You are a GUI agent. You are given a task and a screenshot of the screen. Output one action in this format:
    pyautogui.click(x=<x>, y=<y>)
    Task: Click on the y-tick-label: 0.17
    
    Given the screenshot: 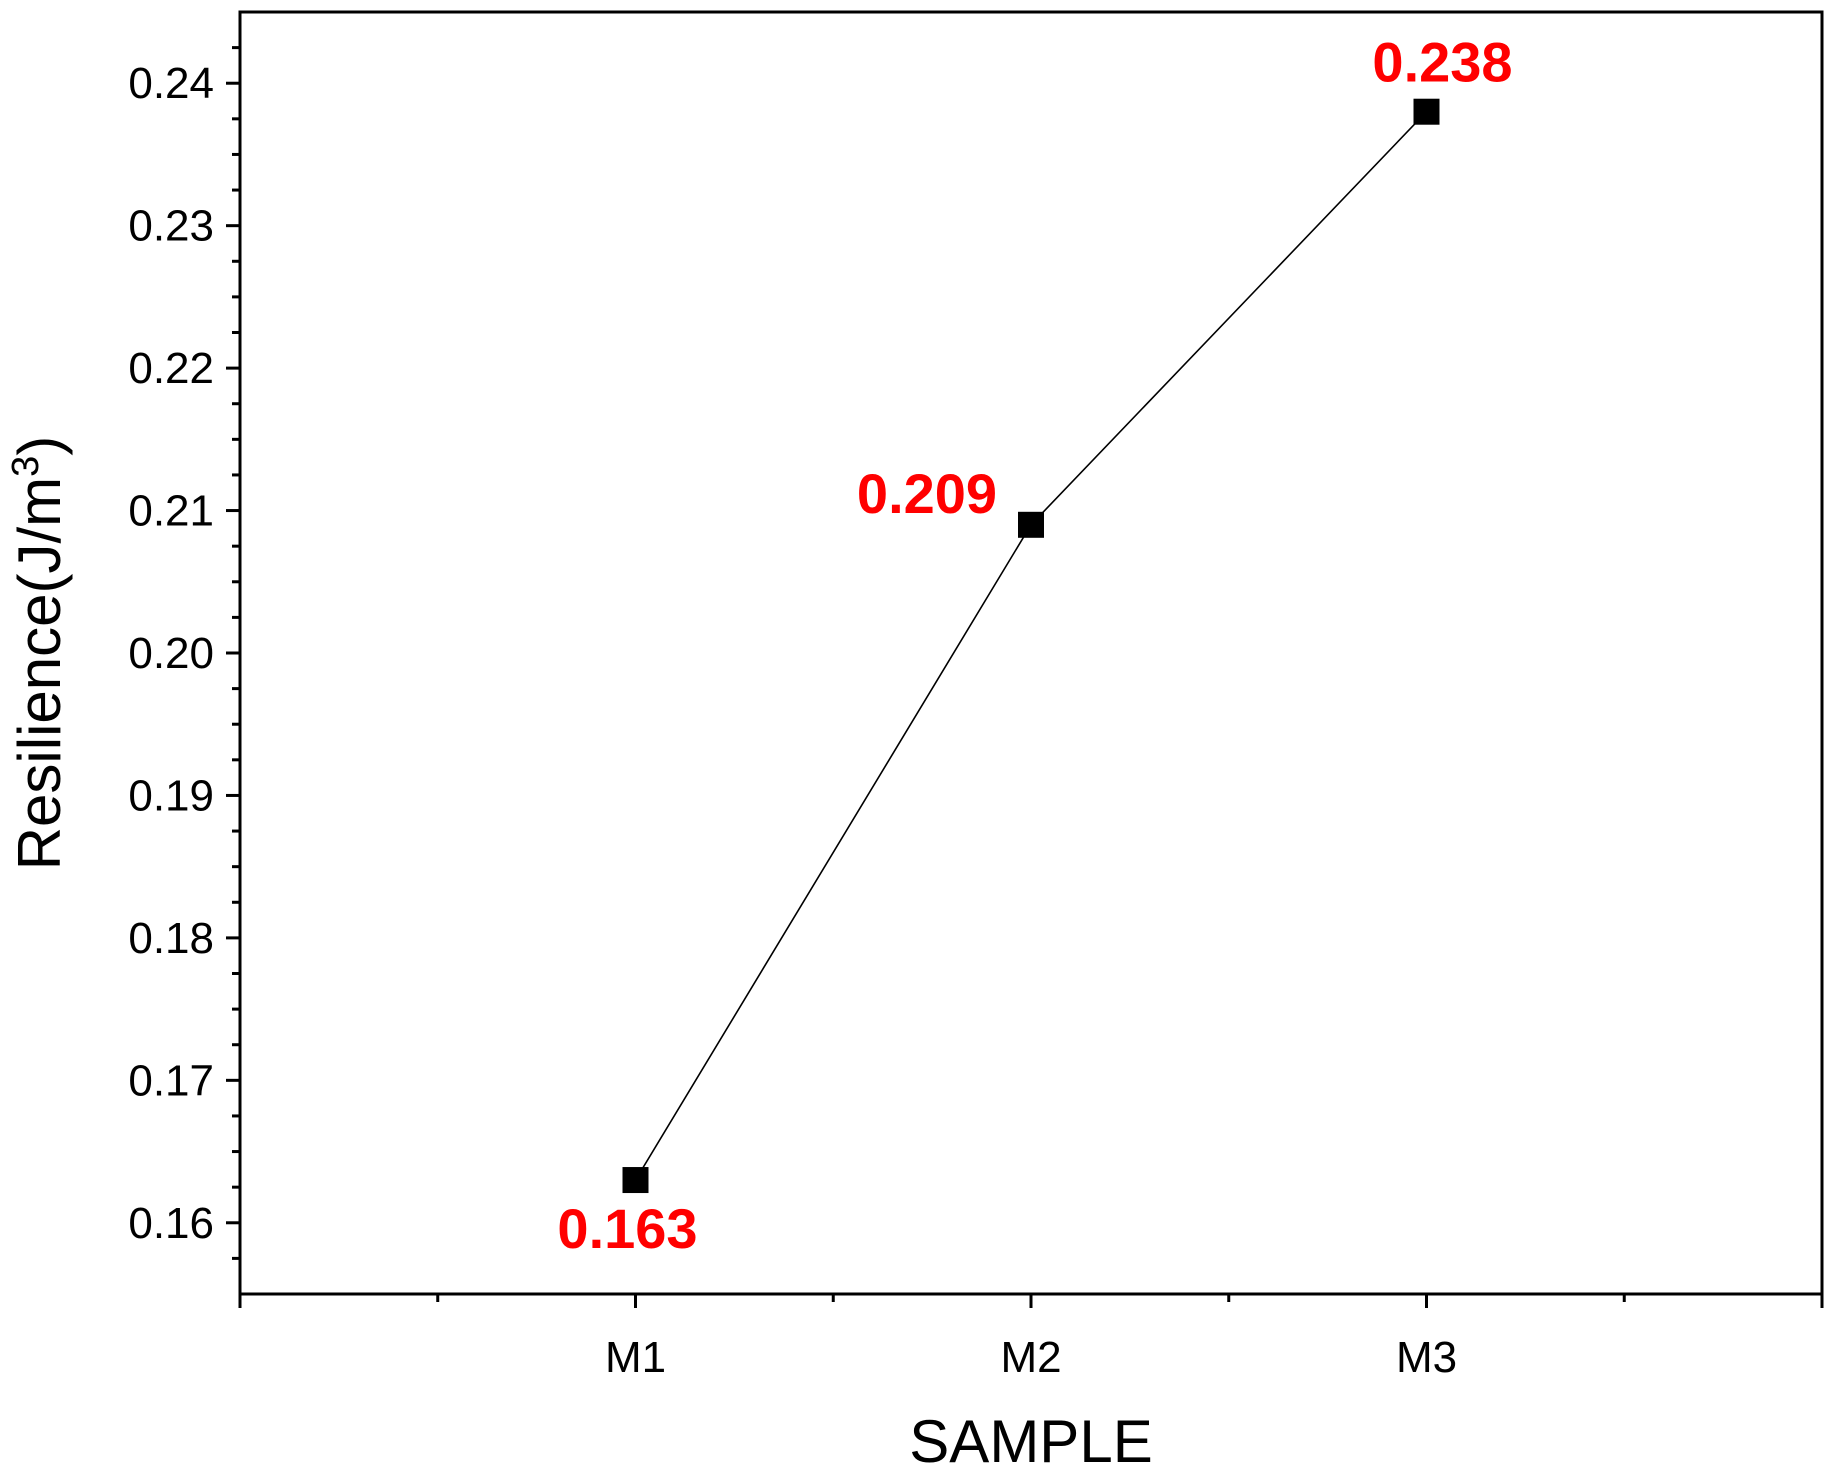 What is the action you would take?
    pyautogui.click(x=171, y=1080)
    